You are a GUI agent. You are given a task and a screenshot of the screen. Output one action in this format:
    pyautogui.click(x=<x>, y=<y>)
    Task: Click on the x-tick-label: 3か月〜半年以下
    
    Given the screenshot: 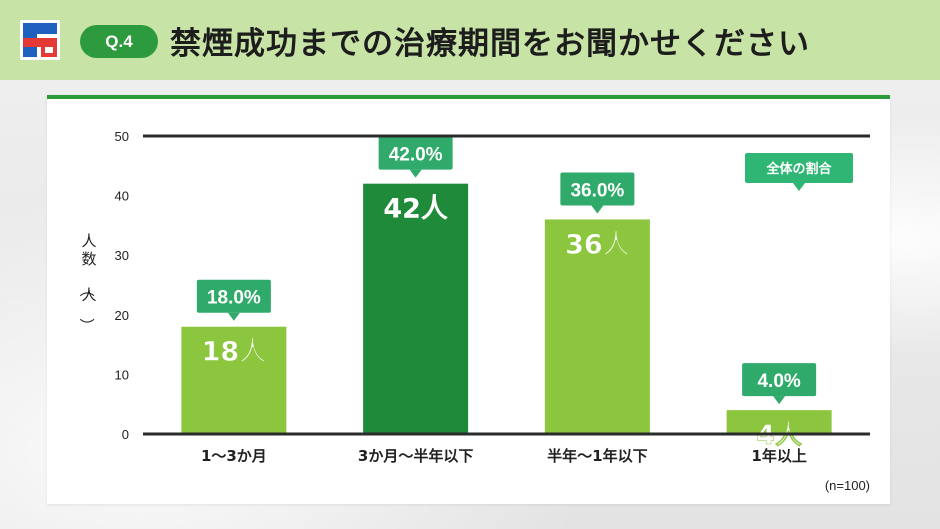 What is the action you would take?
    pyautogui.click(x=415, y=456)
    